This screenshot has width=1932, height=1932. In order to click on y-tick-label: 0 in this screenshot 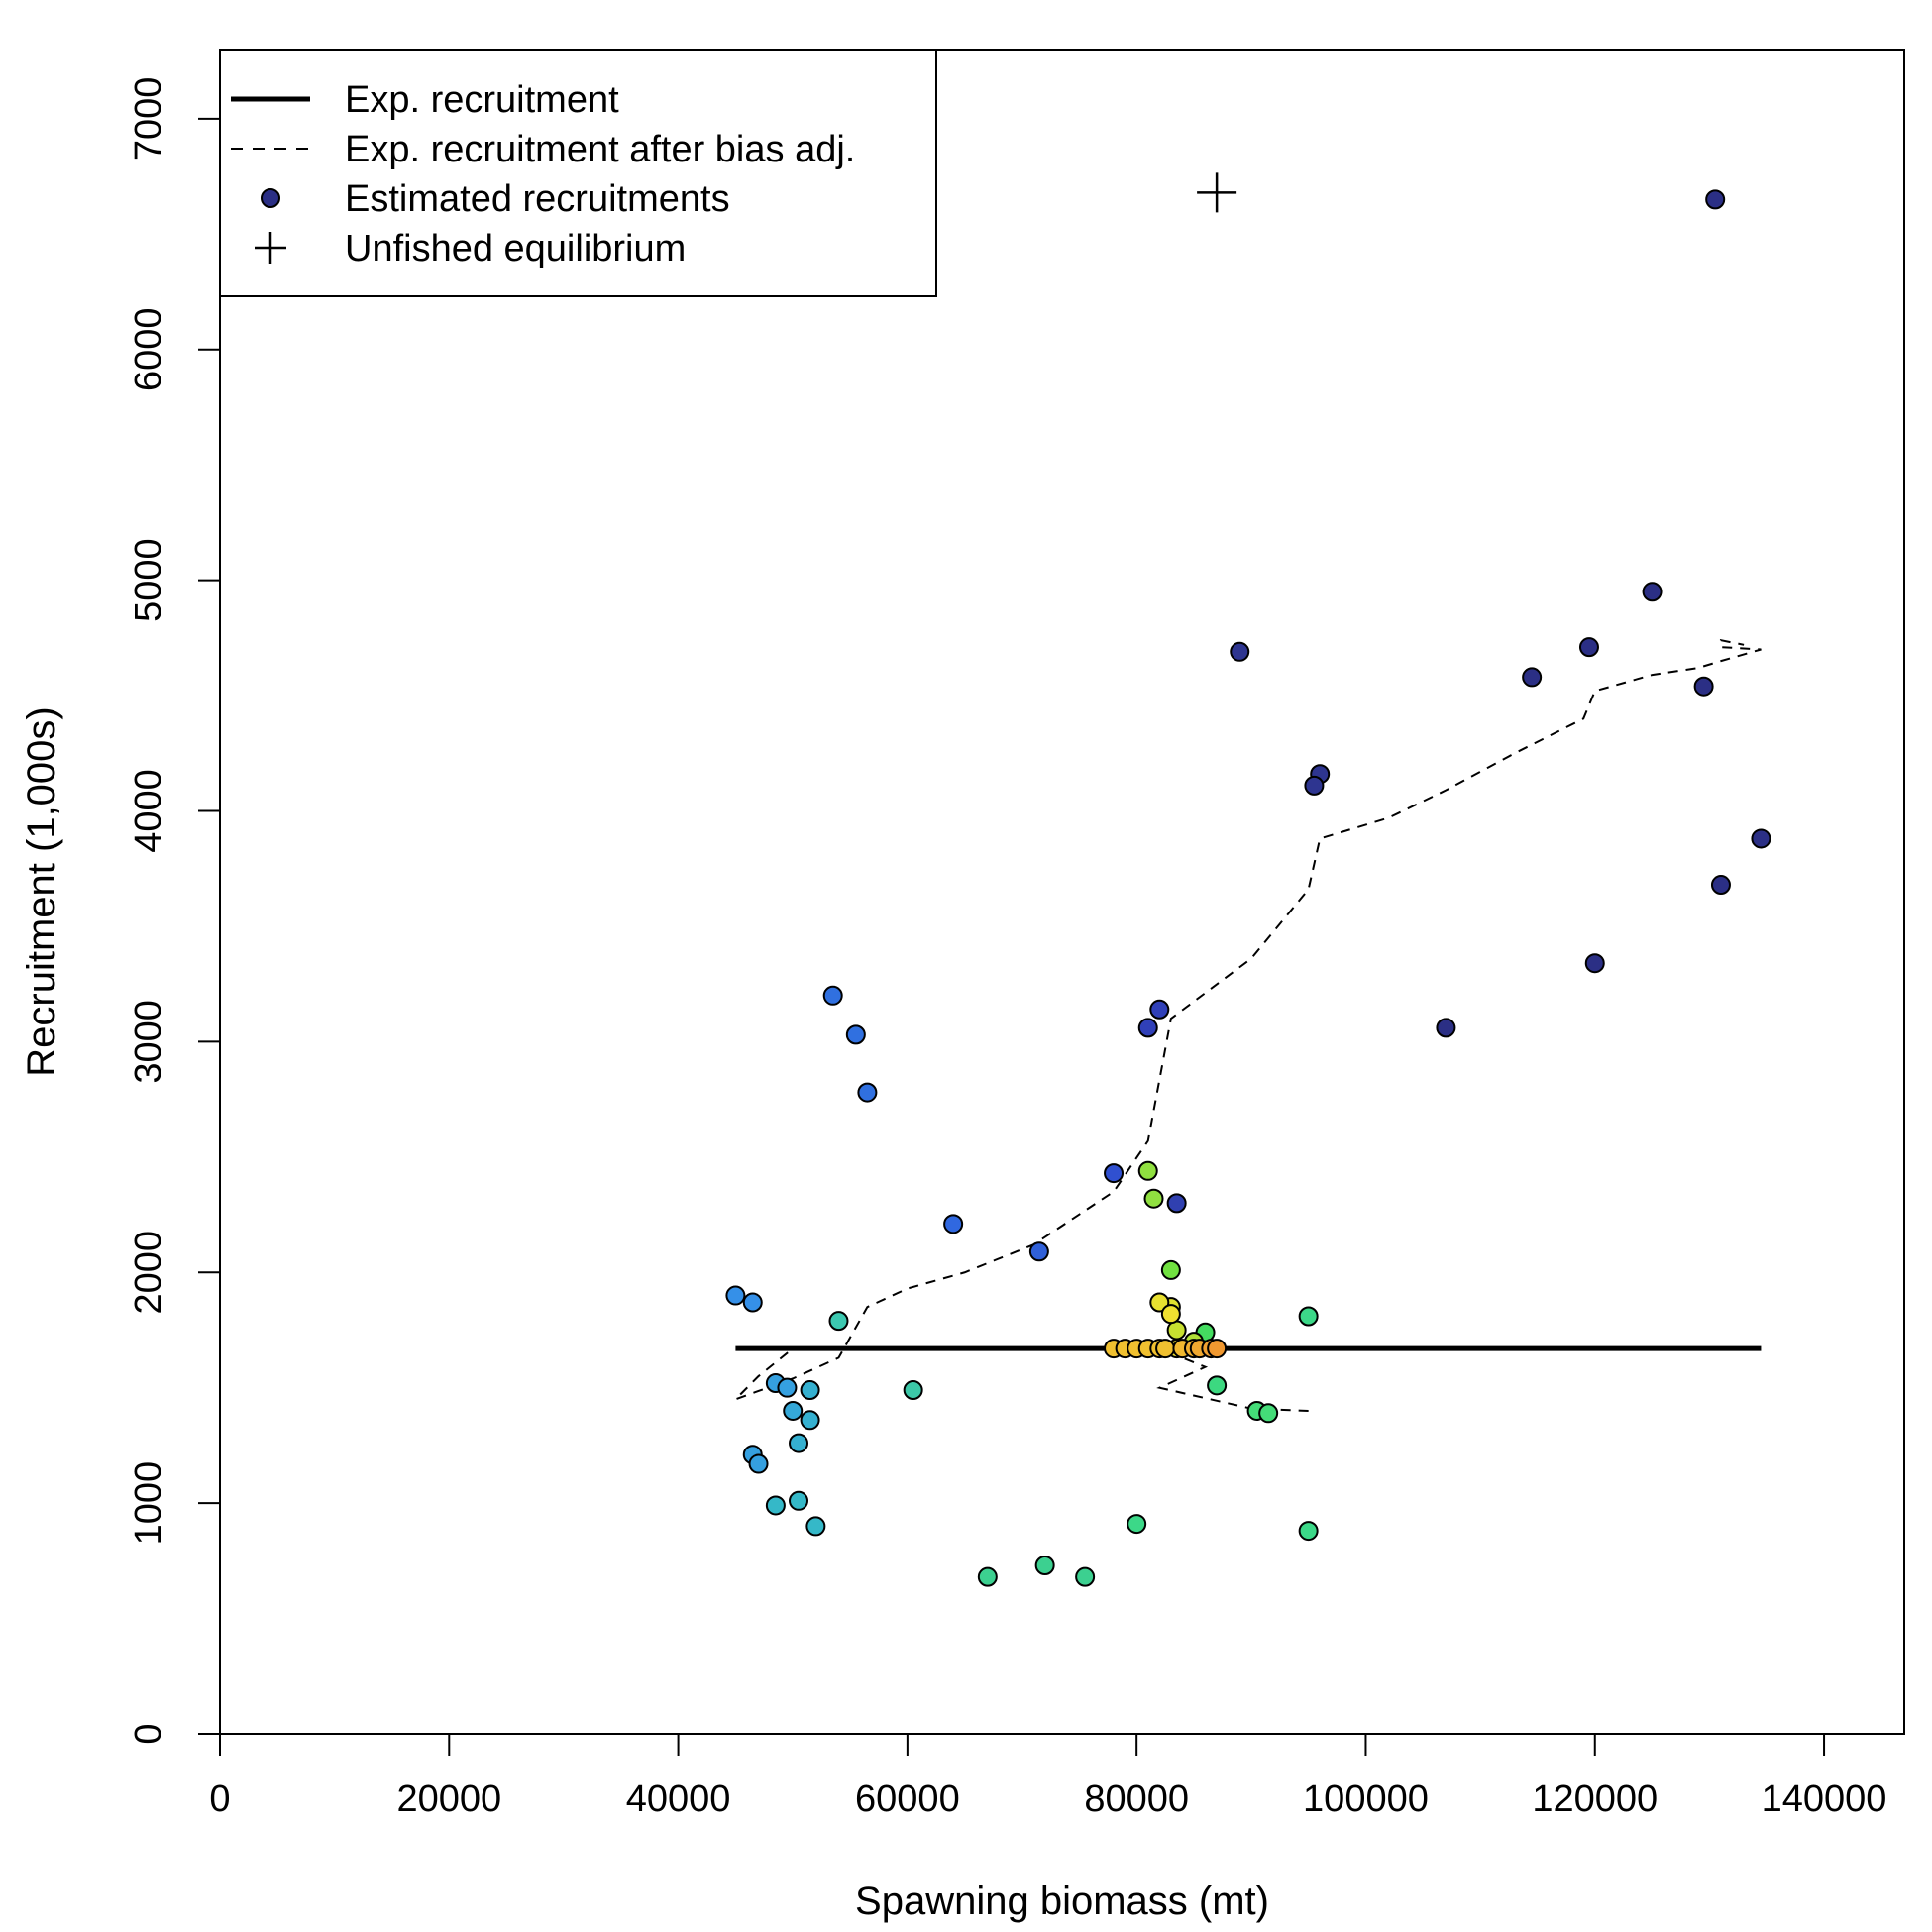, I will do `click(148, 1734)`.